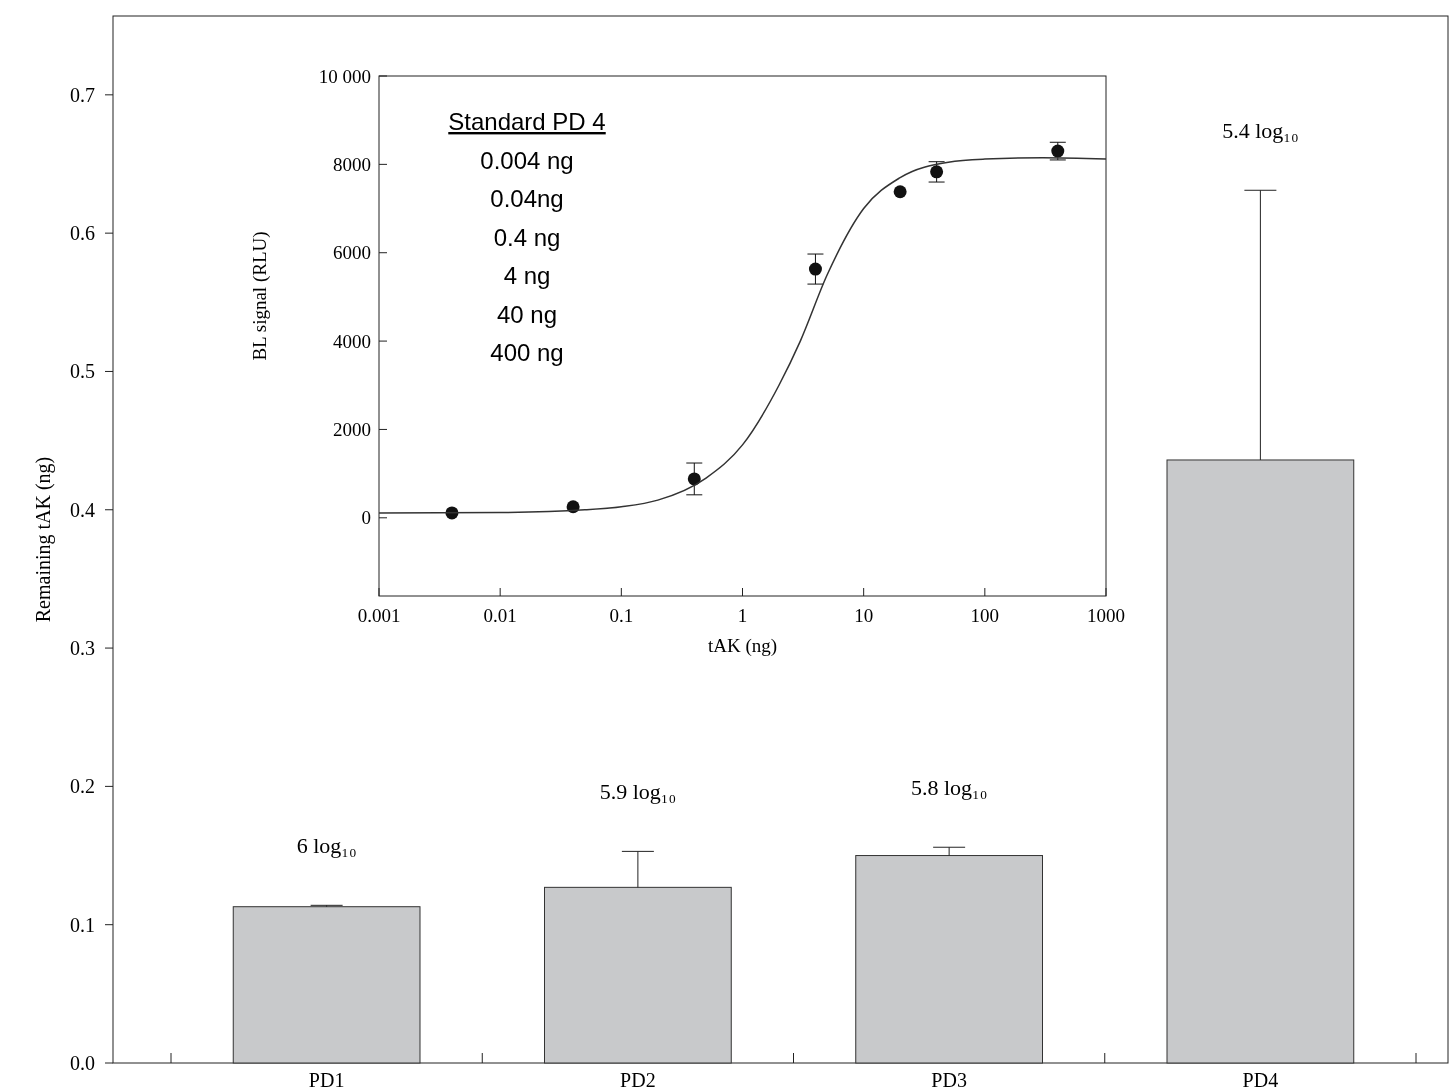  I want to click on x-tick-label: 0.001, so click(379, 615).